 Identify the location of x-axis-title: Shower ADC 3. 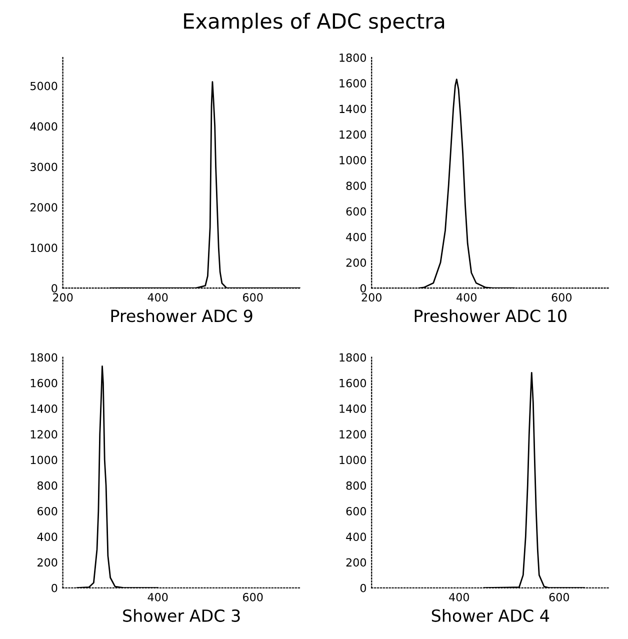
(181, 615).